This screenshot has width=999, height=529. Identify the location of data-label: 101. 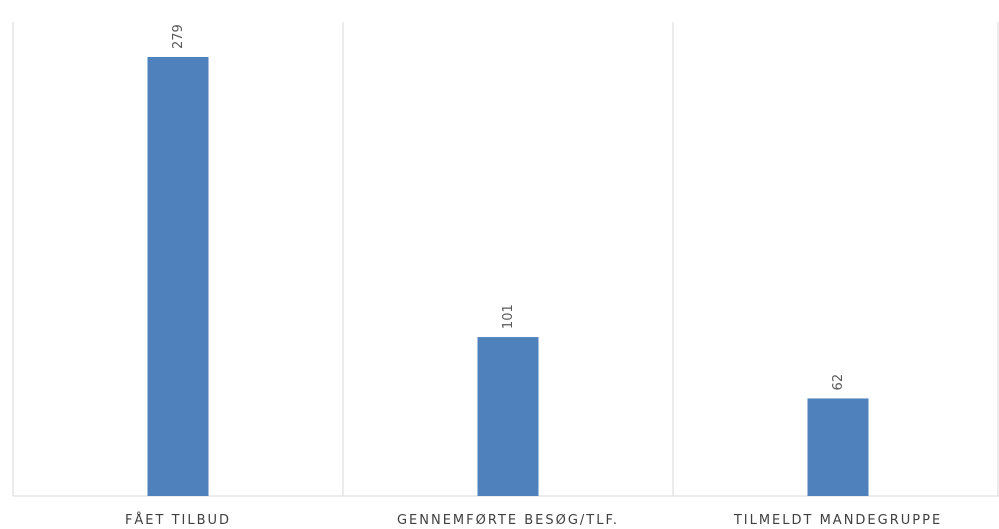
(508, 316).